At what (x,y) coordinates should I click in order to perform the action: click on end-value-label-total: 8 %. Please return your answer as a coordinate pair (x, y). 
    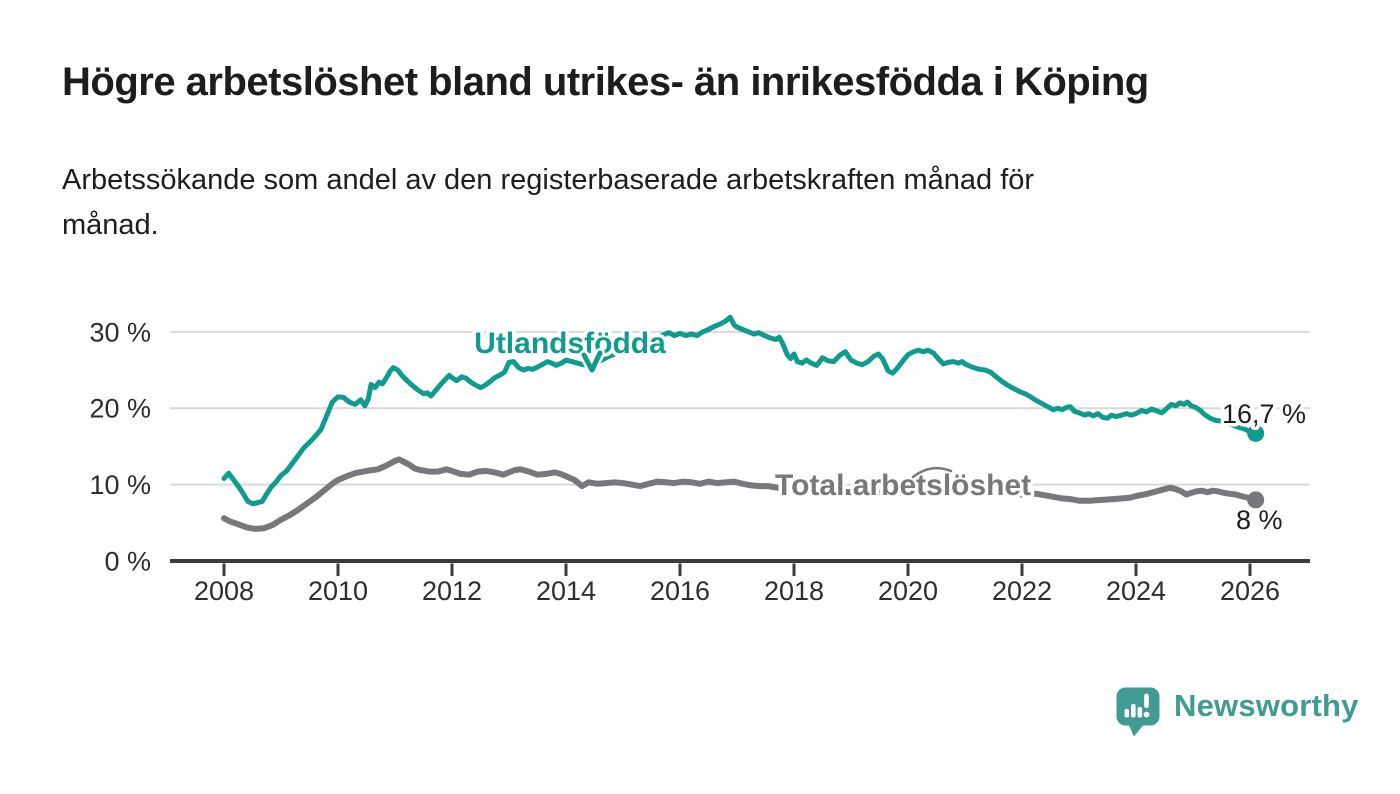
    Looking at the image, I should click on (1259, 520).